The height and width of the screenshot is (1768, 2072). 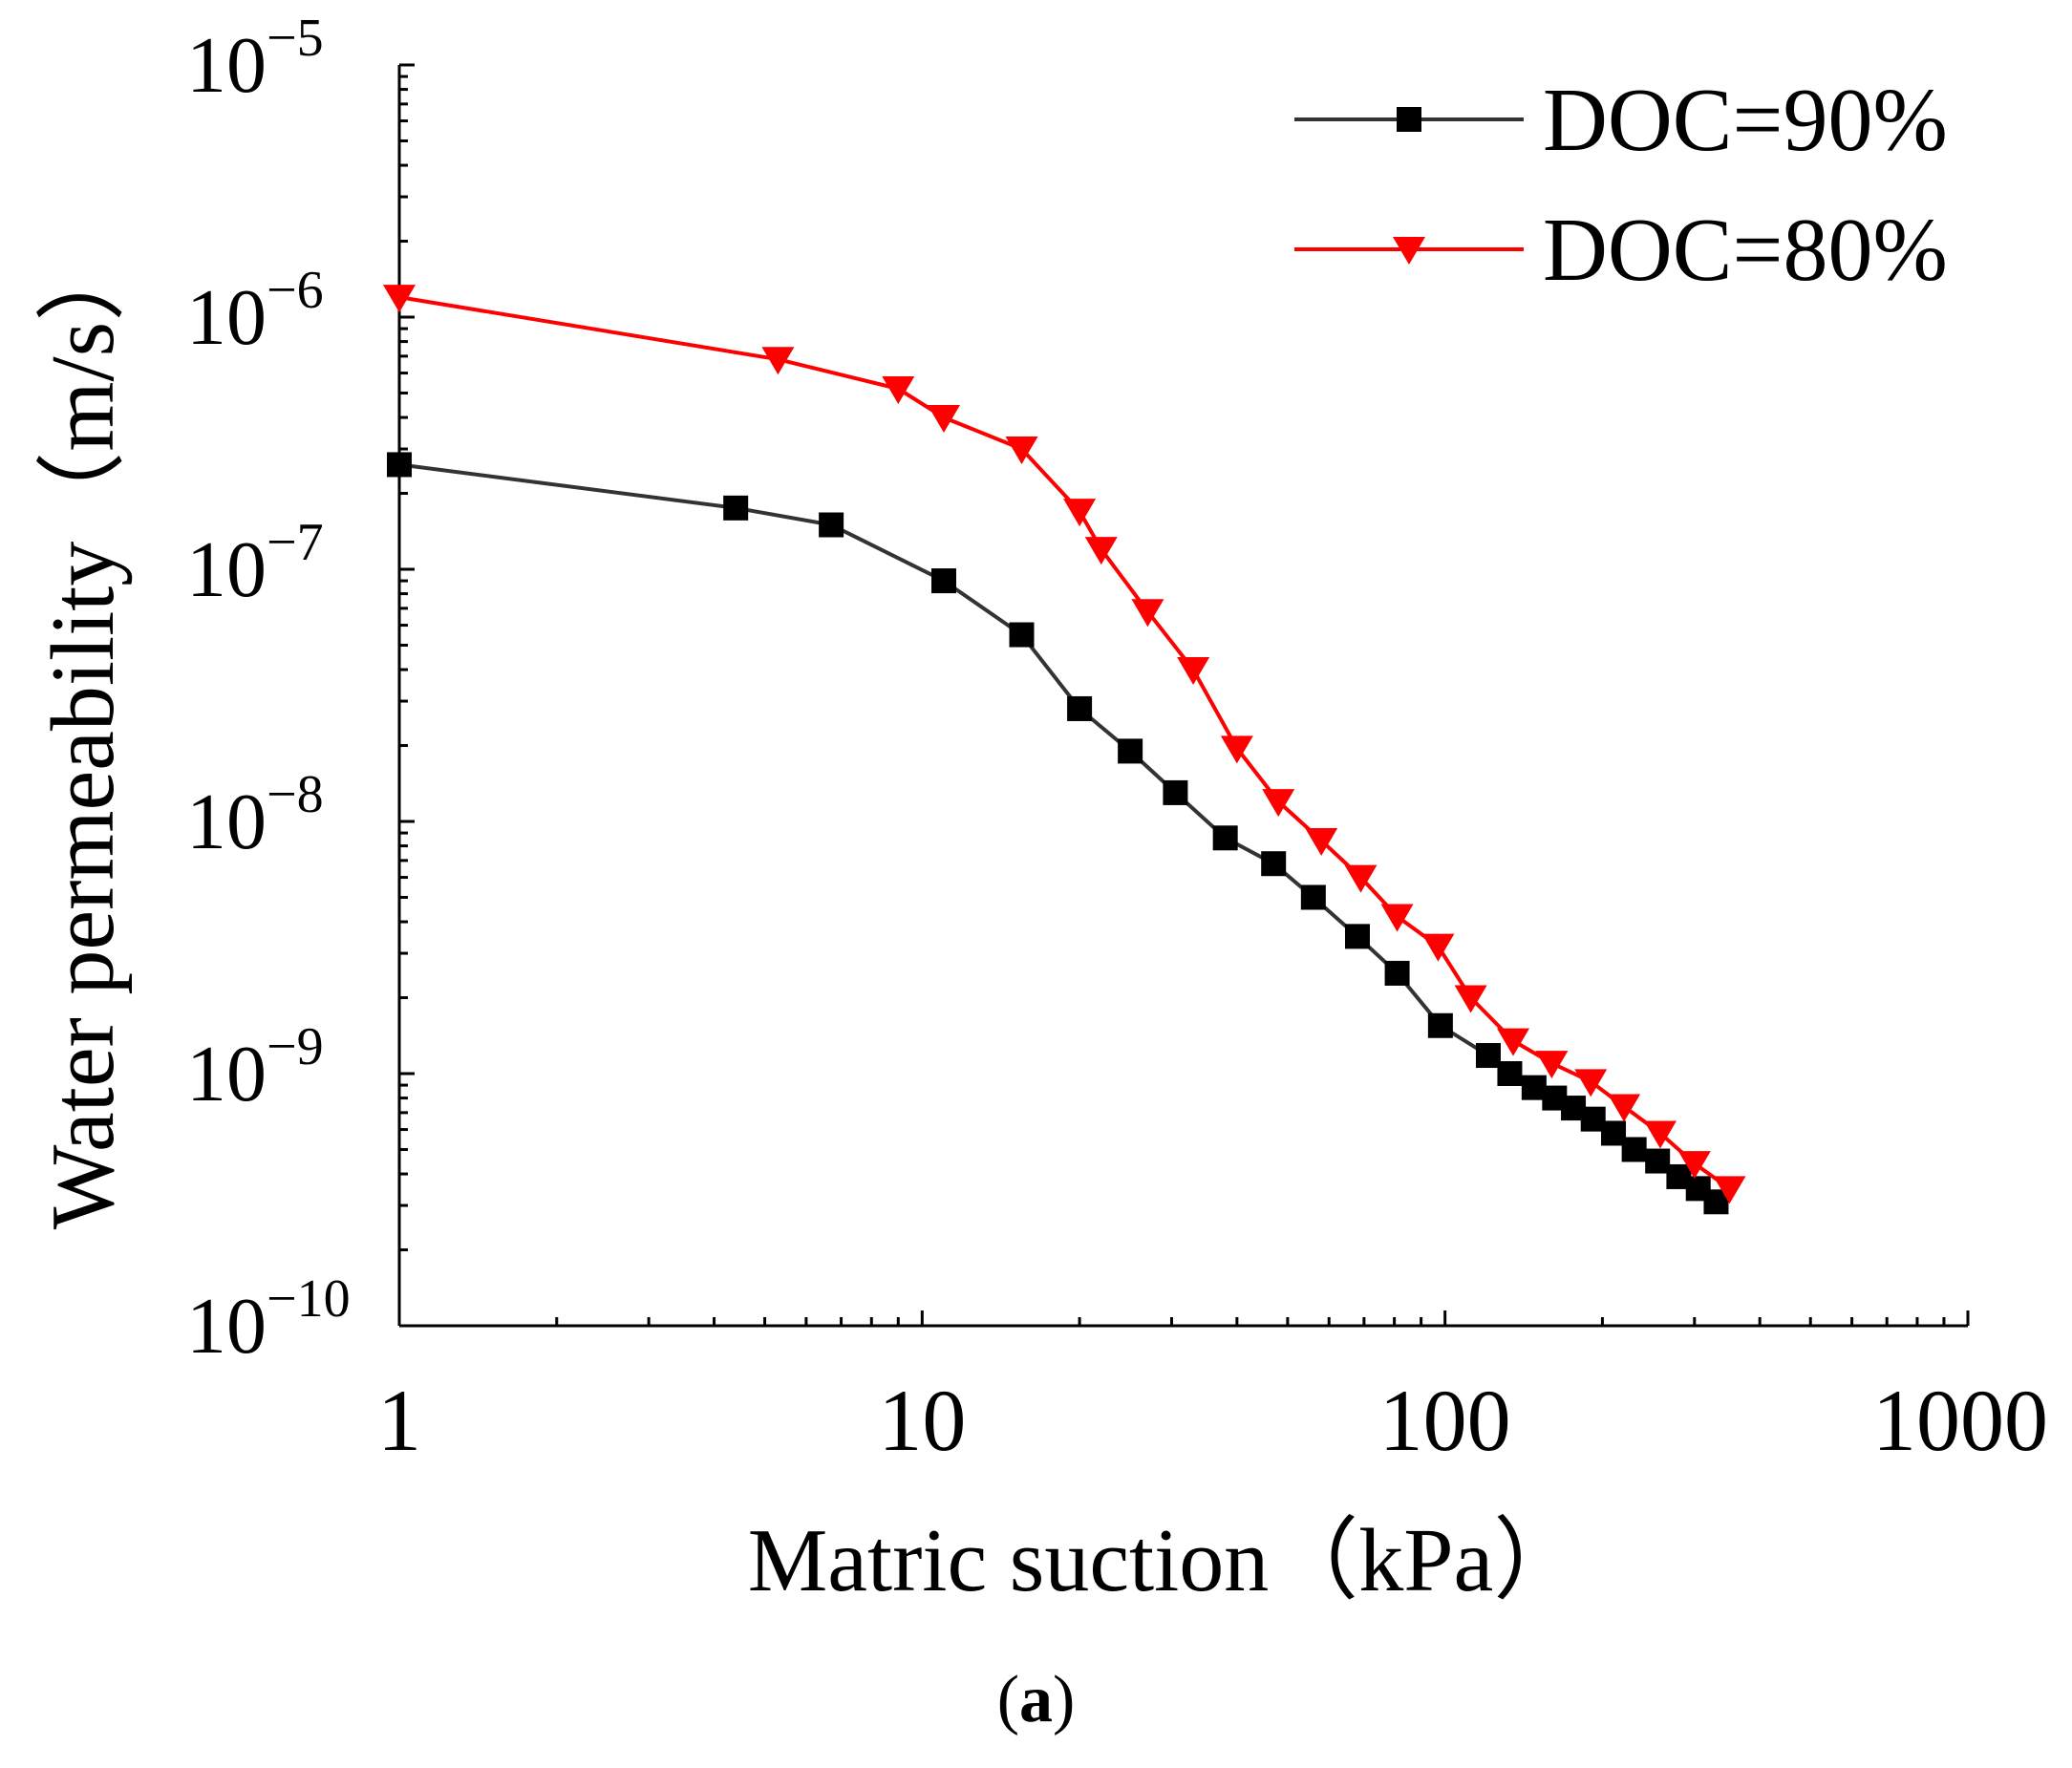 I want to click on panel-label-letter: a, so click(x=1036, y=1700).